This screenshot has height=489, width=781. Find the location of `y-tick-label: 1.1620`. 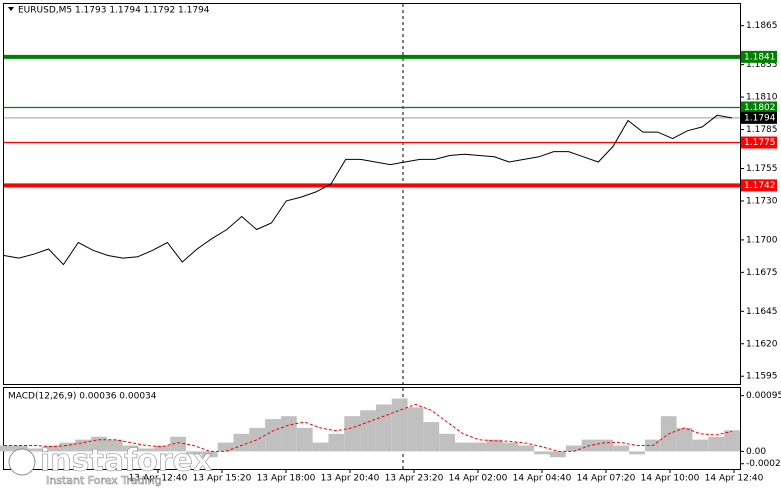

y-tick-label: 1.1620 is located at coordinates (762, 344).